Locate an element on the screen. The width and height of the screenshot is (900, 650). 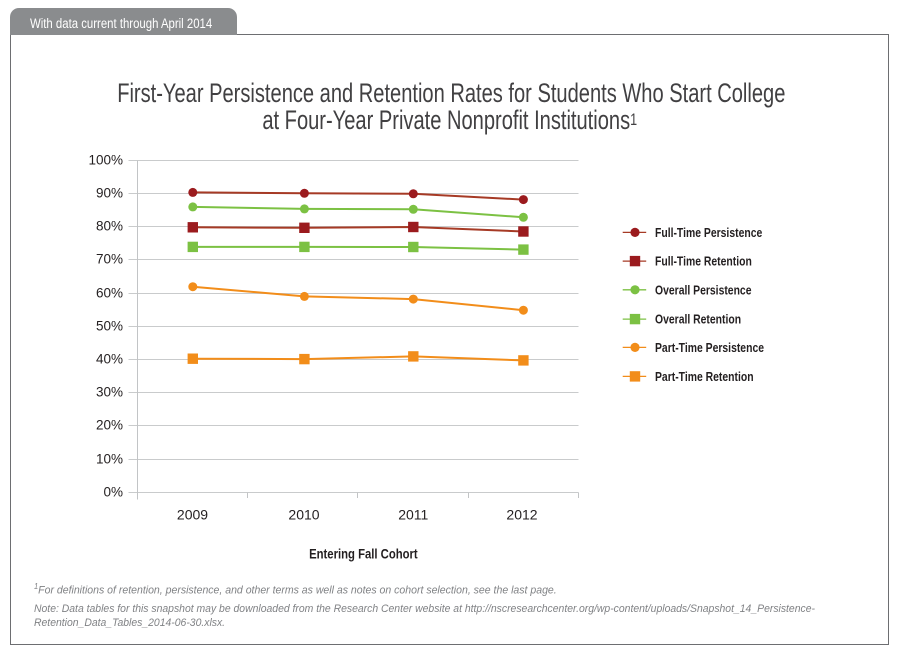
svg-text: 10% is located at coordinates (109, 459).